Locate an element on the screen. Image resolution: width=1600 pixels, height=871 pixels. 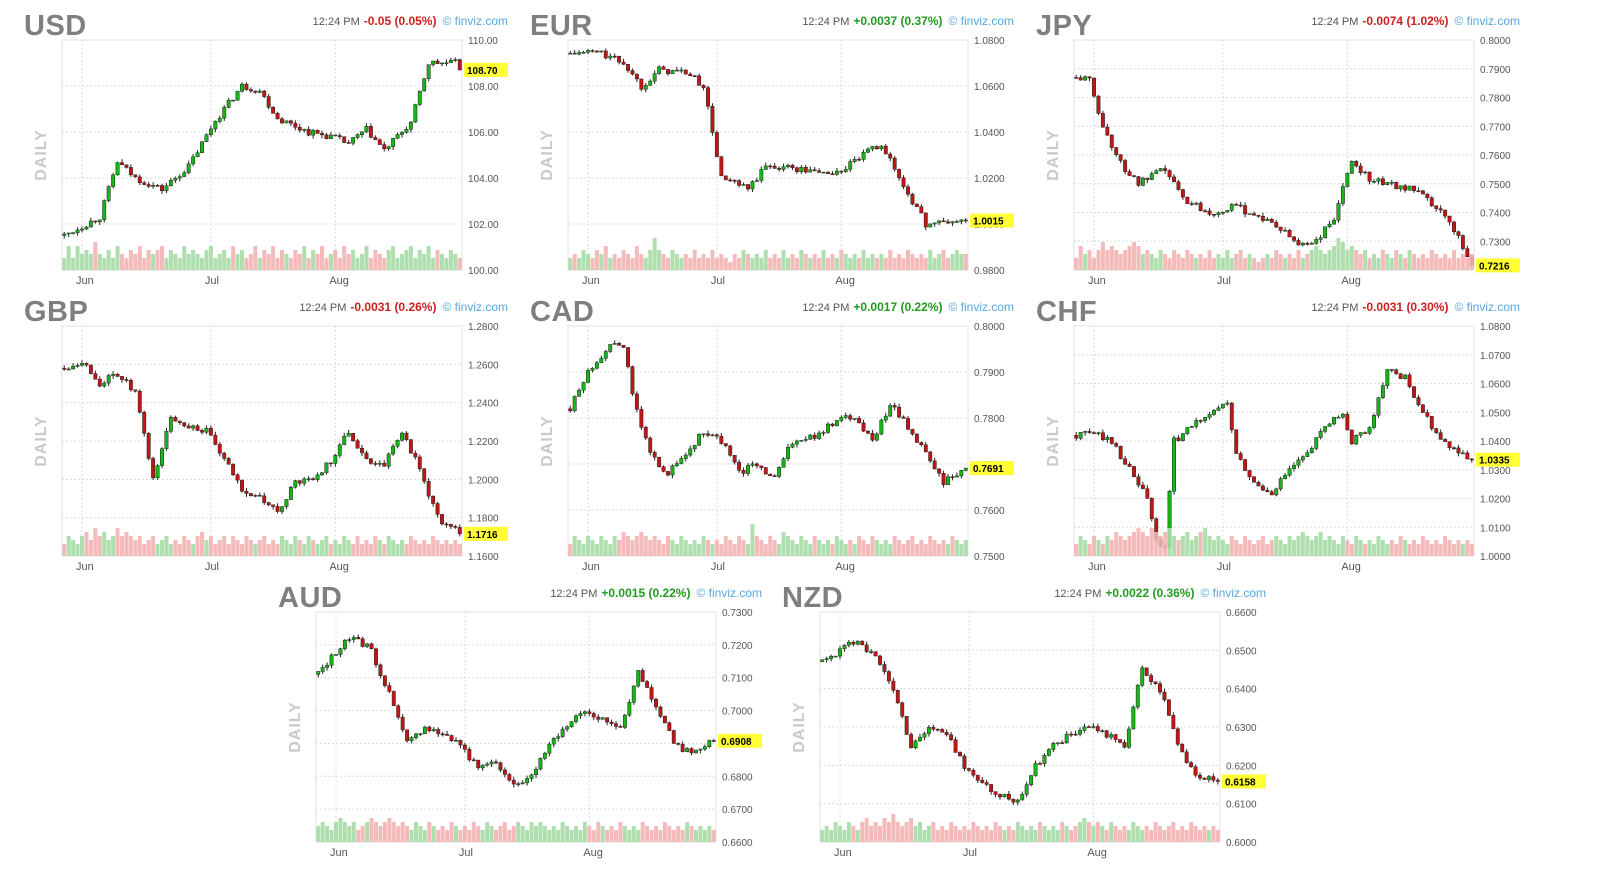
y-tick-label: 106.00 is located at coordinates (483, 133).